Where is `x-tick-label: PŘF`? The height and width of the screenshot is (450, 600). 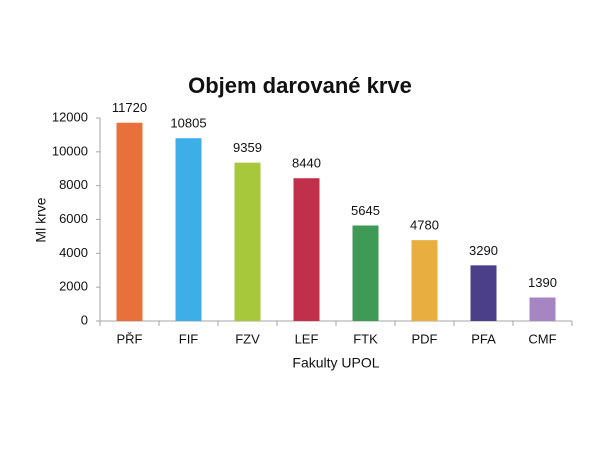
x-tick-label: PŘF is located at coordinates (130, 338).